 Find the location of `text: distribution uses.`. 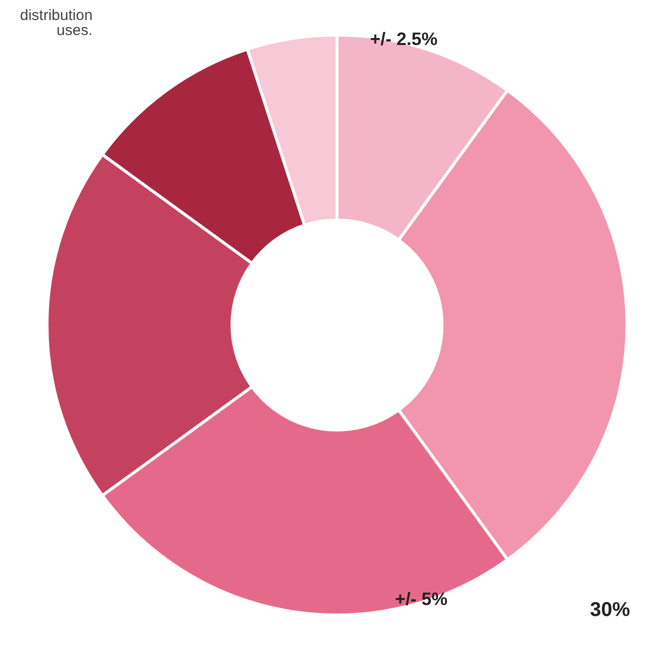

text: distribution uses. is located at coordinates (56, 23).